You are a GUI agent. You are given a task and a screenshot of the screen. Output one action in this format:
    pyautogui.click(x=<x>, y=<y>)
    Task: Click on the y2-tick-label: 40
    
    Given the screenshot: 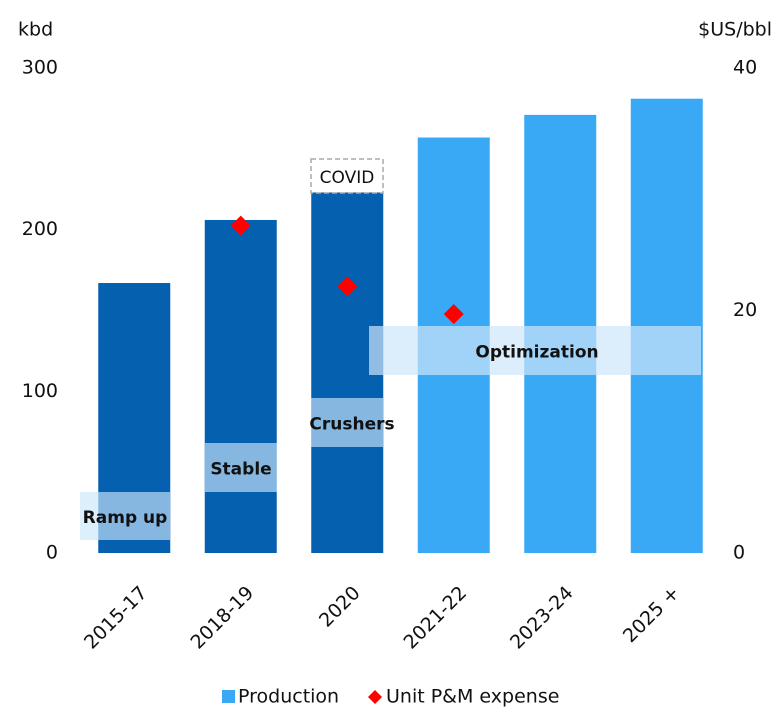 What is the action you would take?
    pyautogui.click(x=745, y=68)
    